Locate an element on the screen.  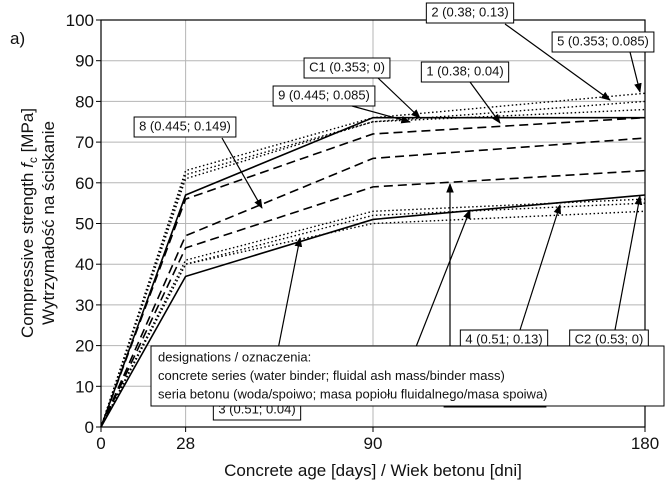
annotation-label: C2 (0.53; 0) is located at coordinates (609, 338).